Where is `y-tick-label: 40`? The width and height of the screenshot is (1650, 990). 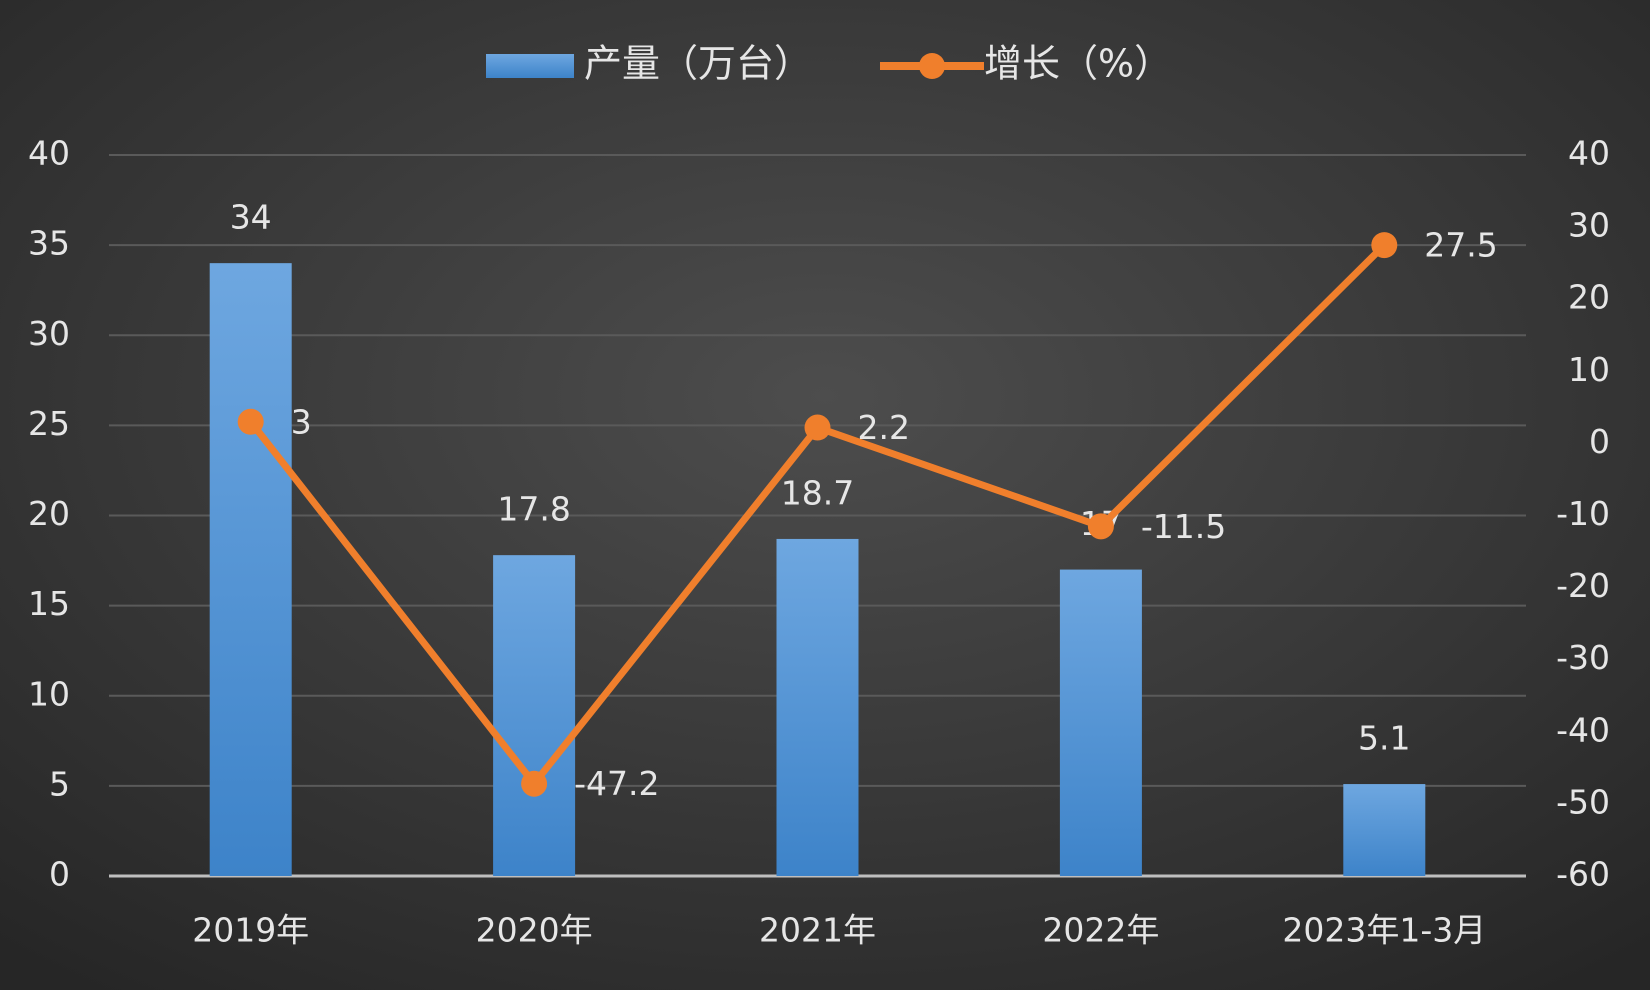
y-tick-label: 40 is located at coordinates (49, 153).